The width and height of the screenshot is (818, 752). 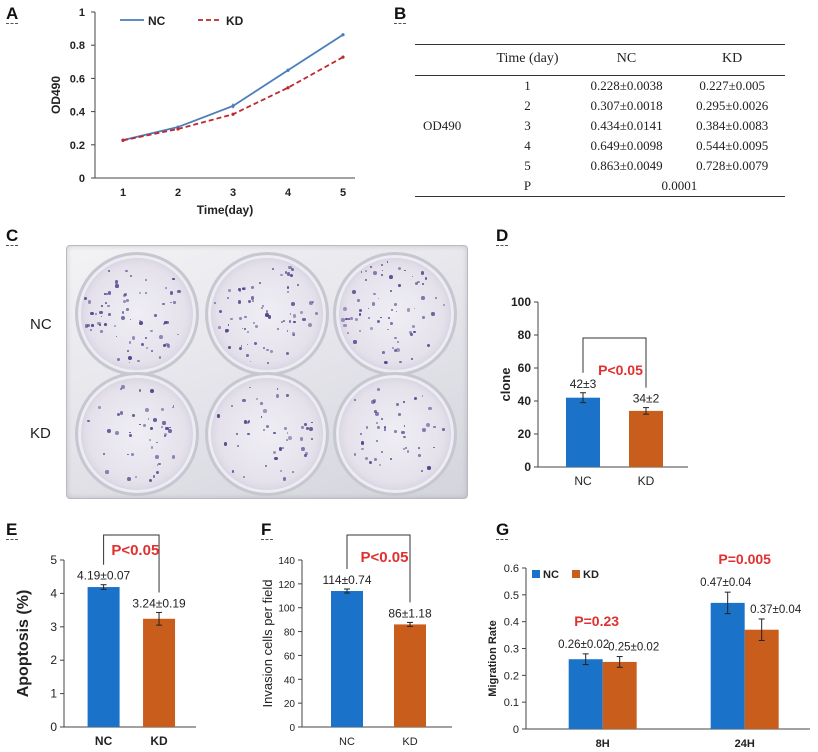 I want to click on y-tick-label: 20, so click(x=525, y=434).